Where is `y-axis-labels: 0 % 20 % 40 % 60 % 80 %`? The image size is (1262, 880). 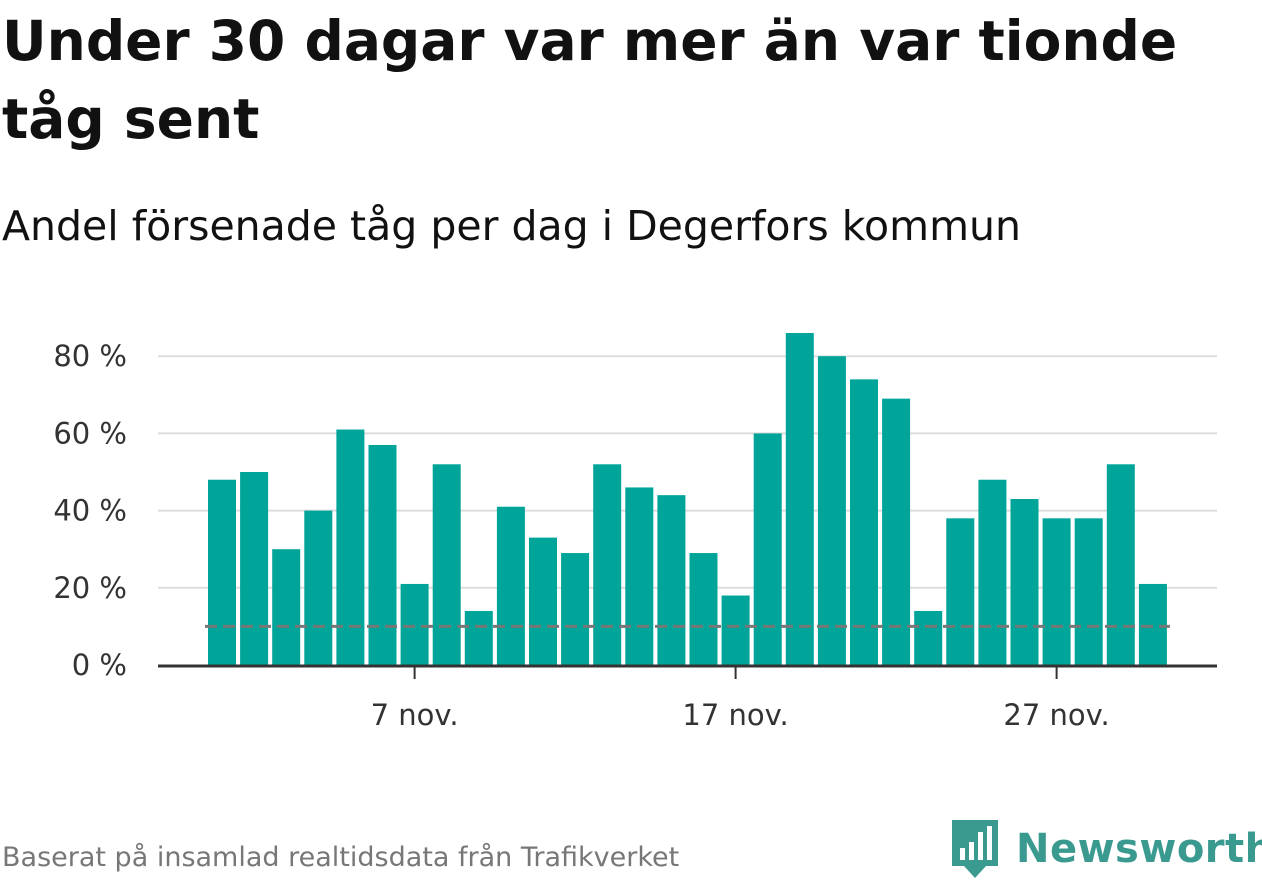
y-axis-labels: 0 % 20 % 40 % 60 % 80 % is located at coordinates (90, 510).